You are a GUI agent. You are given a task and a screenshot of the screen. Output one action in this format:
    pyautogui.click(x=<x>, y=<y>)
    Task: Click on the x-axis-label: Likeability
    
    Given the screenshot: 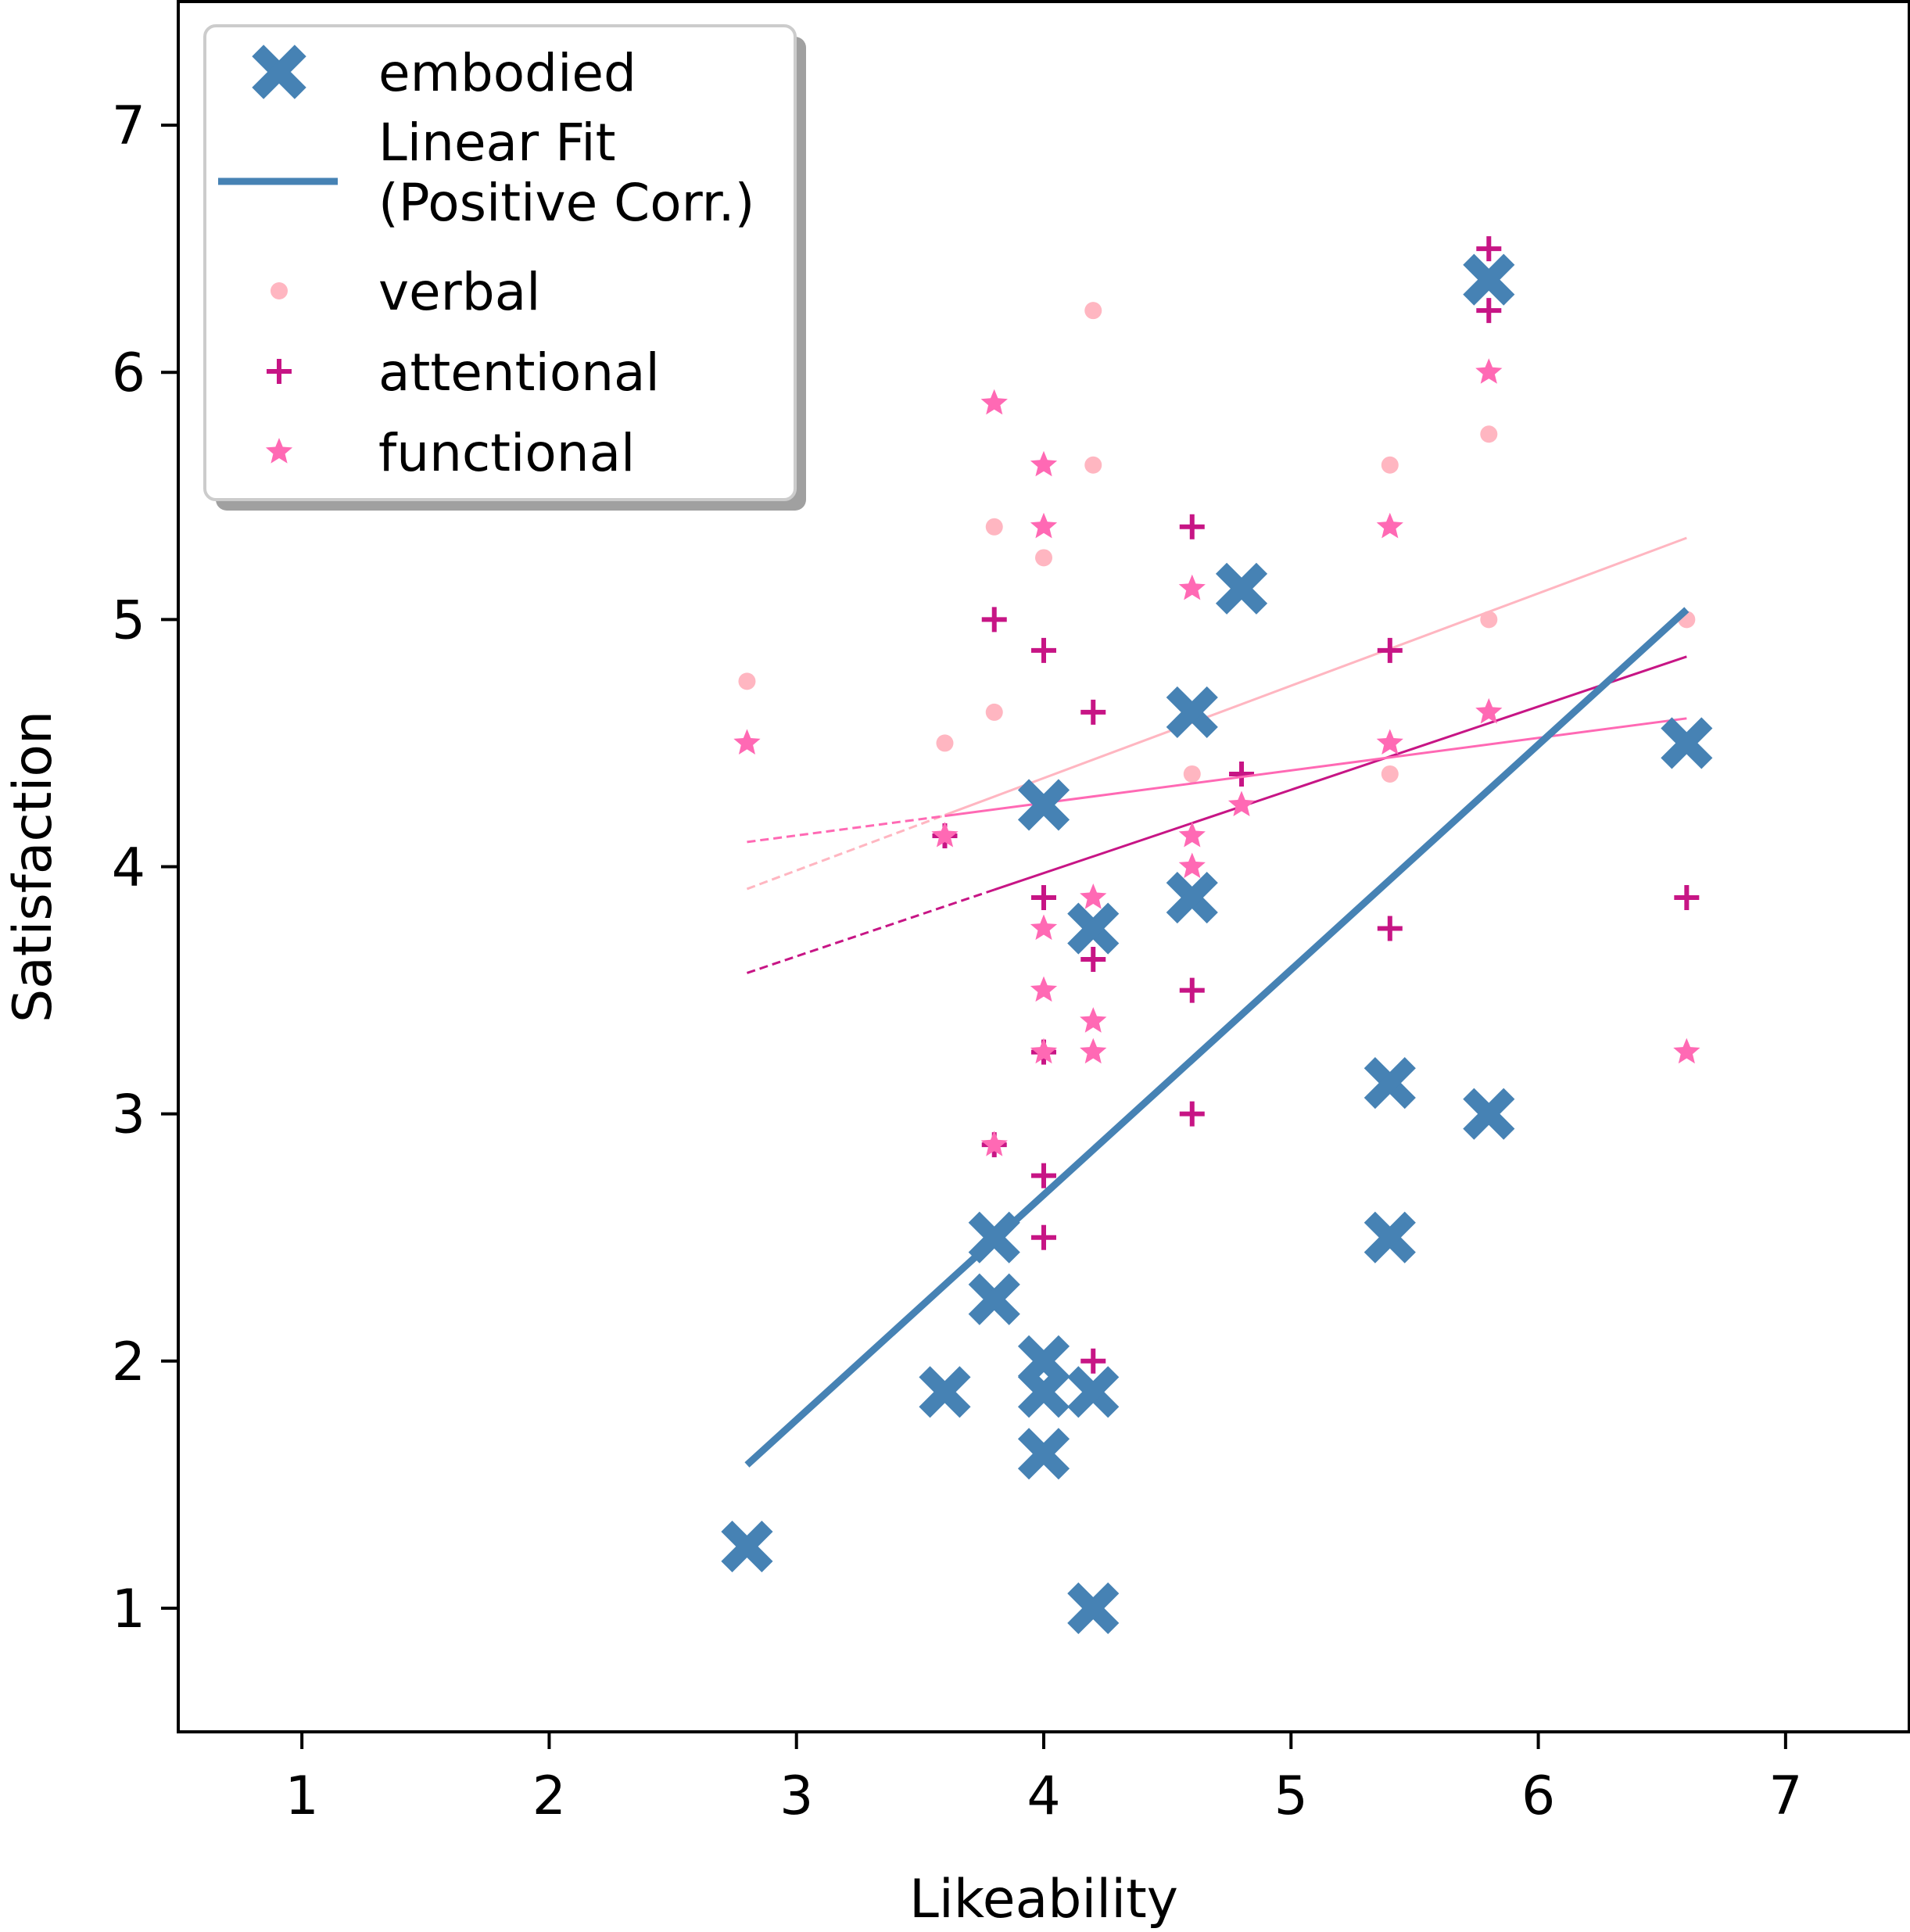 What is the action you would take?
    pyautogui.click(x=1043, y=1899)
    